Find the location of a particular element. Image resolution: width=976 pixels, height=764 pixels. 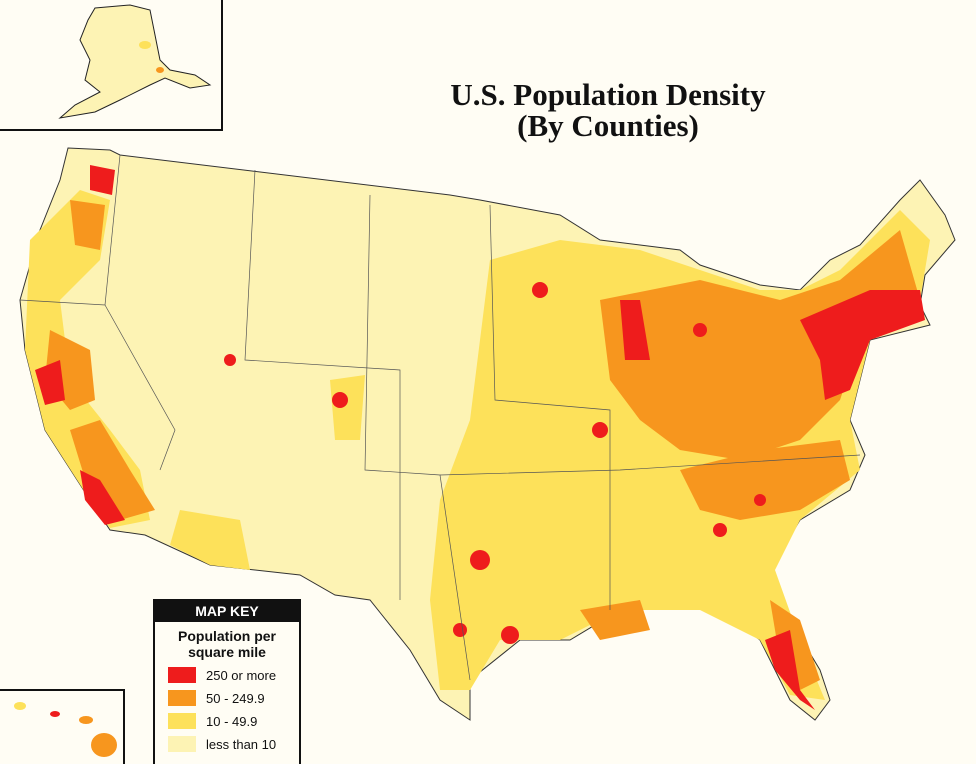

key-label: less than 10 is located at coordinates (241, 744).